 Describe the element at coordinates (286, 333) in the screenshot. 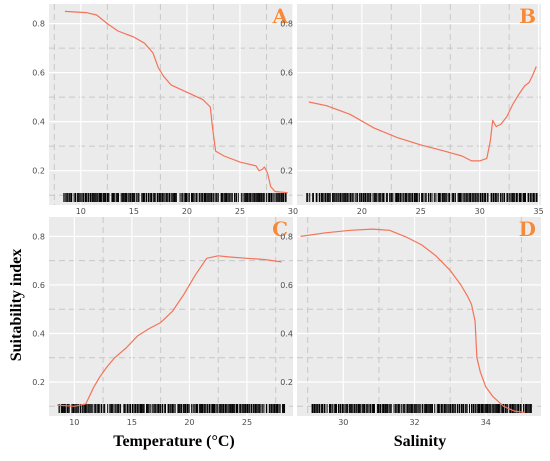

I see `panel-d-ytick-label: 0.4` at that location.